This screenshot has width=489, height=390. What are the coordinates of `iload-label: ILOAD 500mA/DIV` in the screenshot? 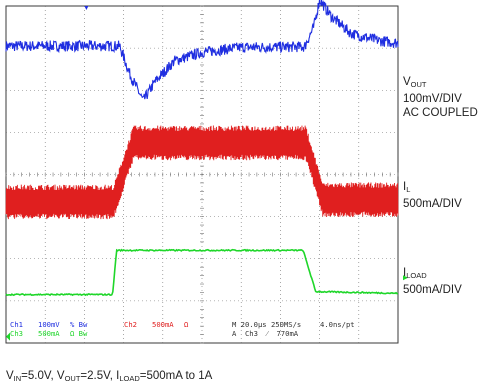 It's located at (432, 281).